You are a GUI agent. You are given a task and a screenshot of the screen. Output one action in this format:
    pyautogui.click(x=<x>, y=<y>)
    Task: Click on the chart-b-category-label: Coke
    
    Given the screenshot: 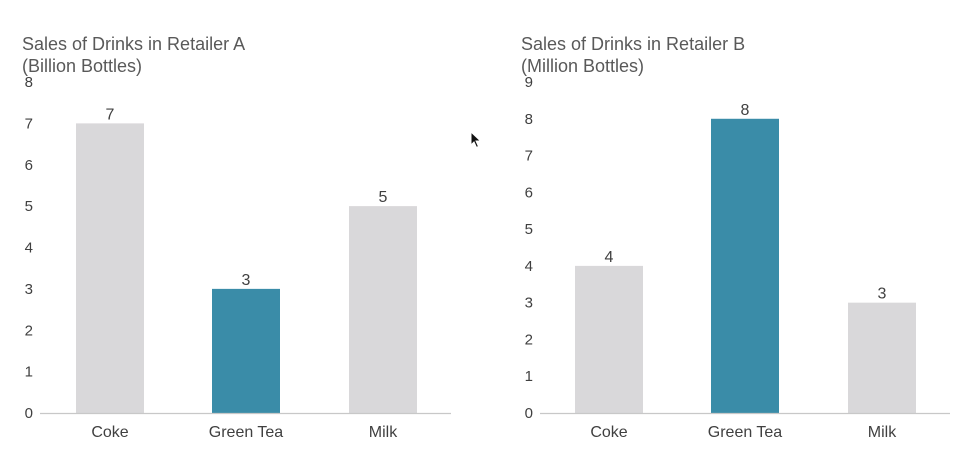 What is the action you would take?
    pyautogui.click(x=608, y=432)
    